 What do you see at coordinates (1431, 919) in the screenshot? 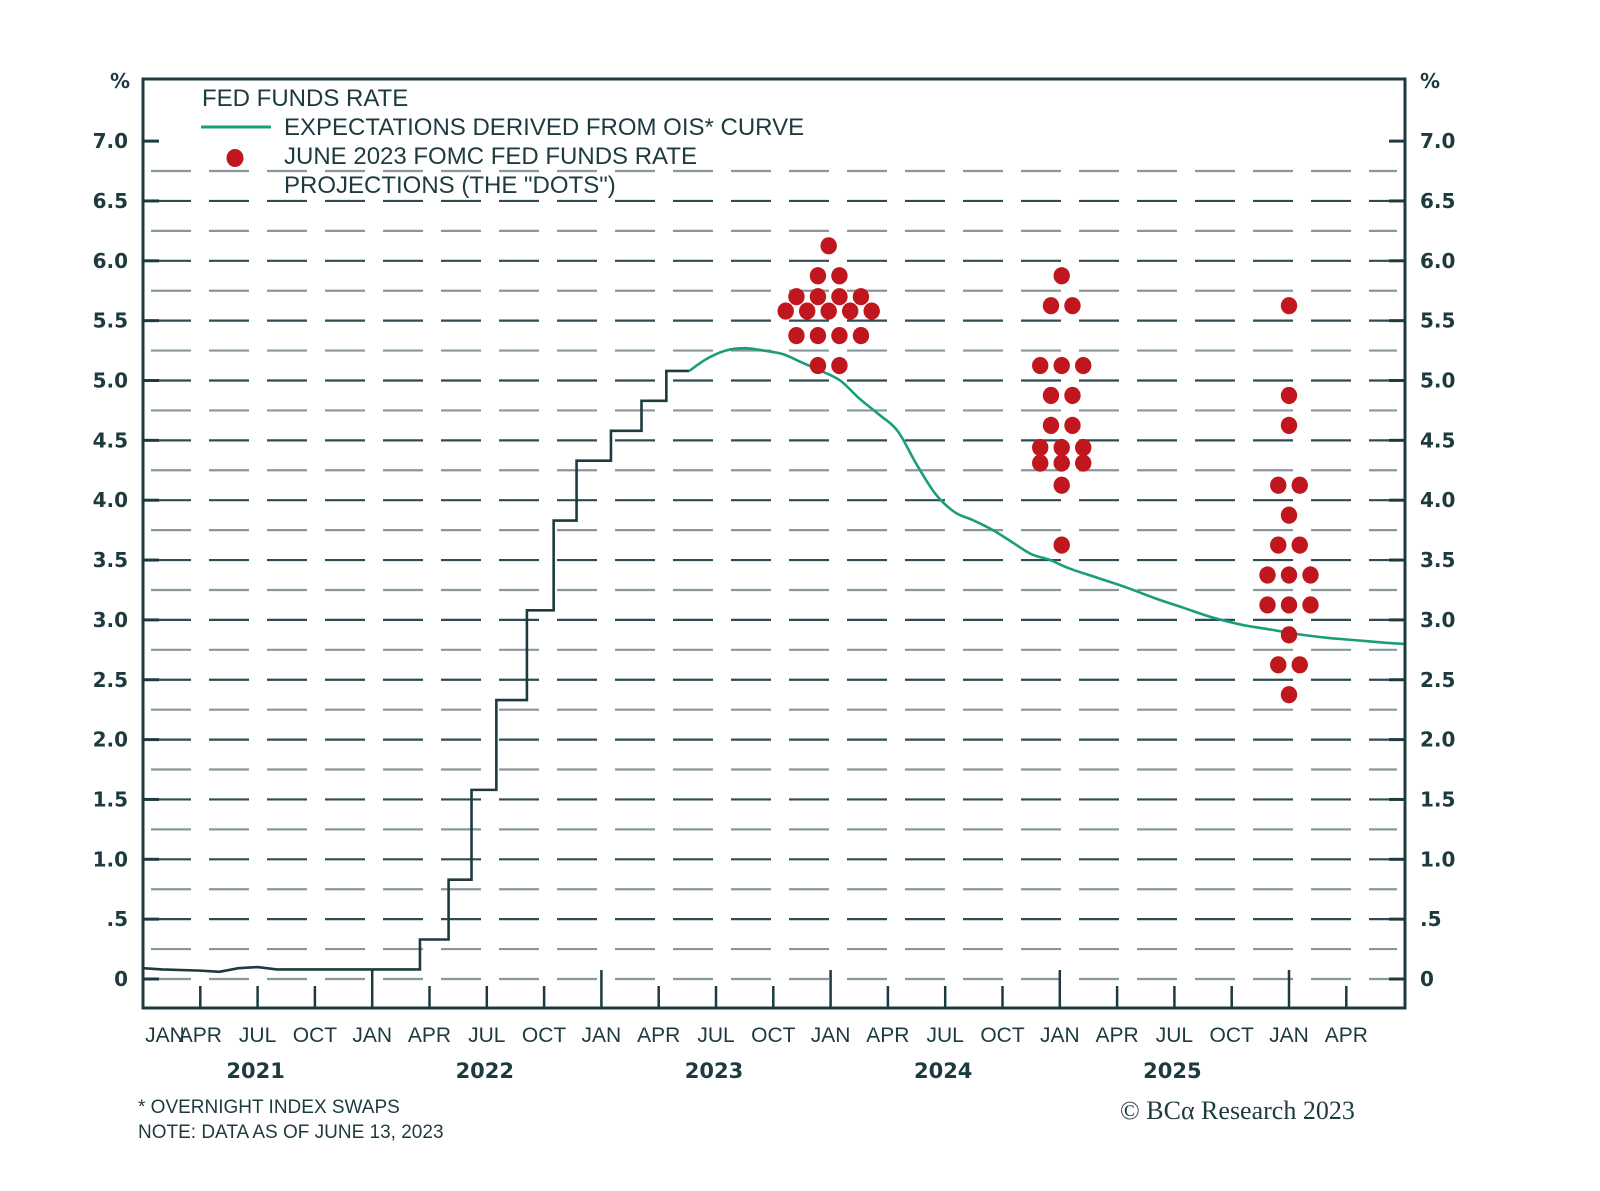
I see `y-tick-label-right: .5` at bounding box center [1431, 919].